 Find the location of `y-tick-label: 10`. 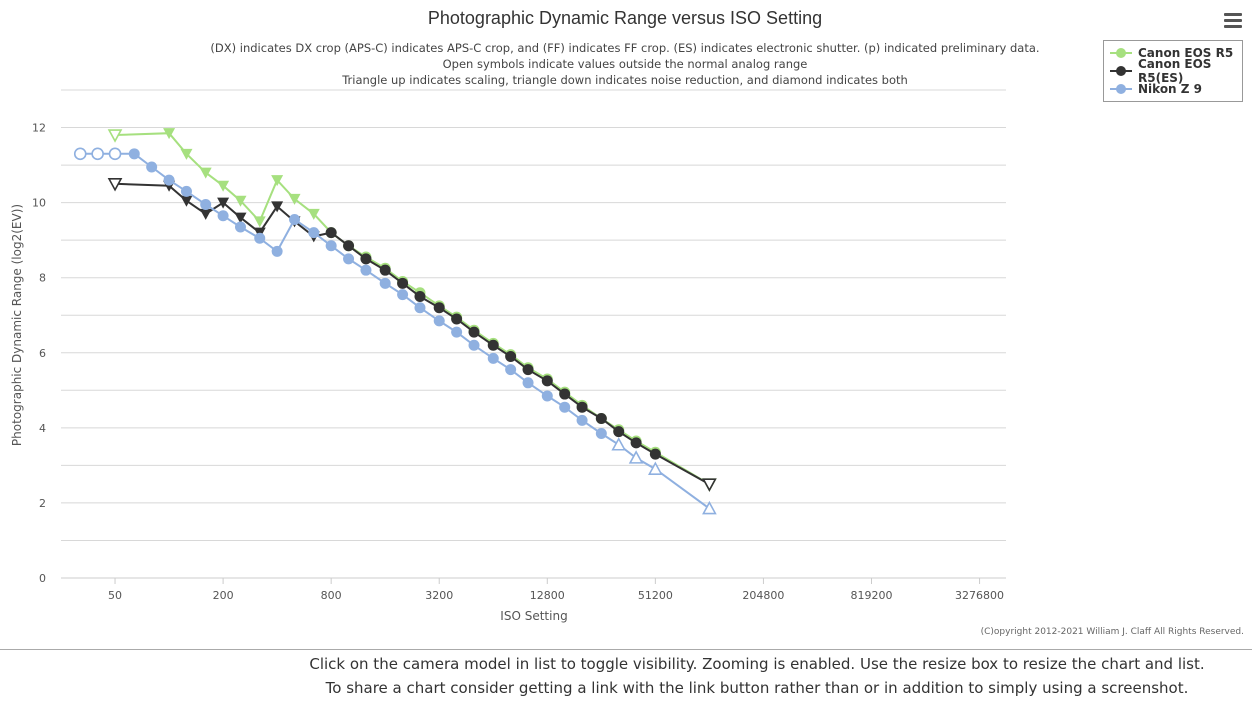

y-tick-label: 10 is located at coordinates (39, 203).